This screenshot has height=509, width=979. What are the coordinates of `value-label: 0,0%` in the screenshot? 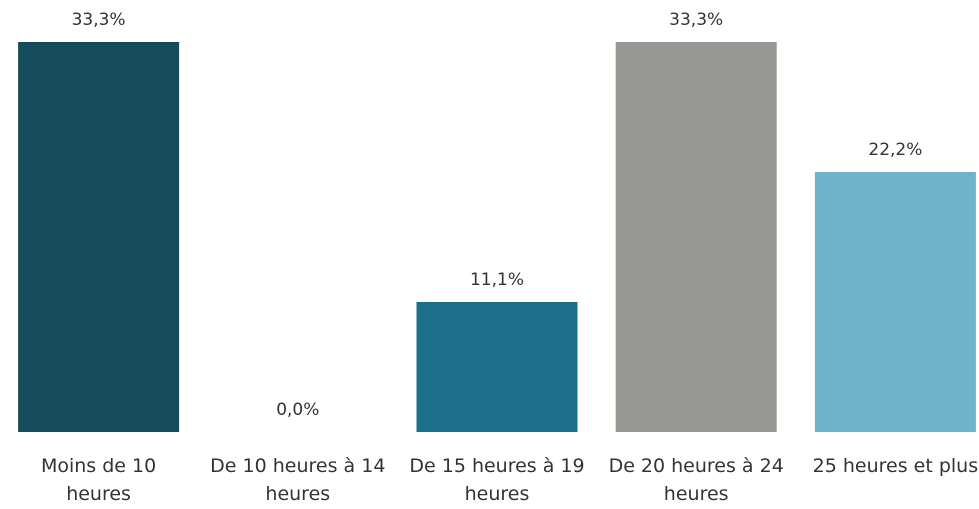 It's located at (298, 410).